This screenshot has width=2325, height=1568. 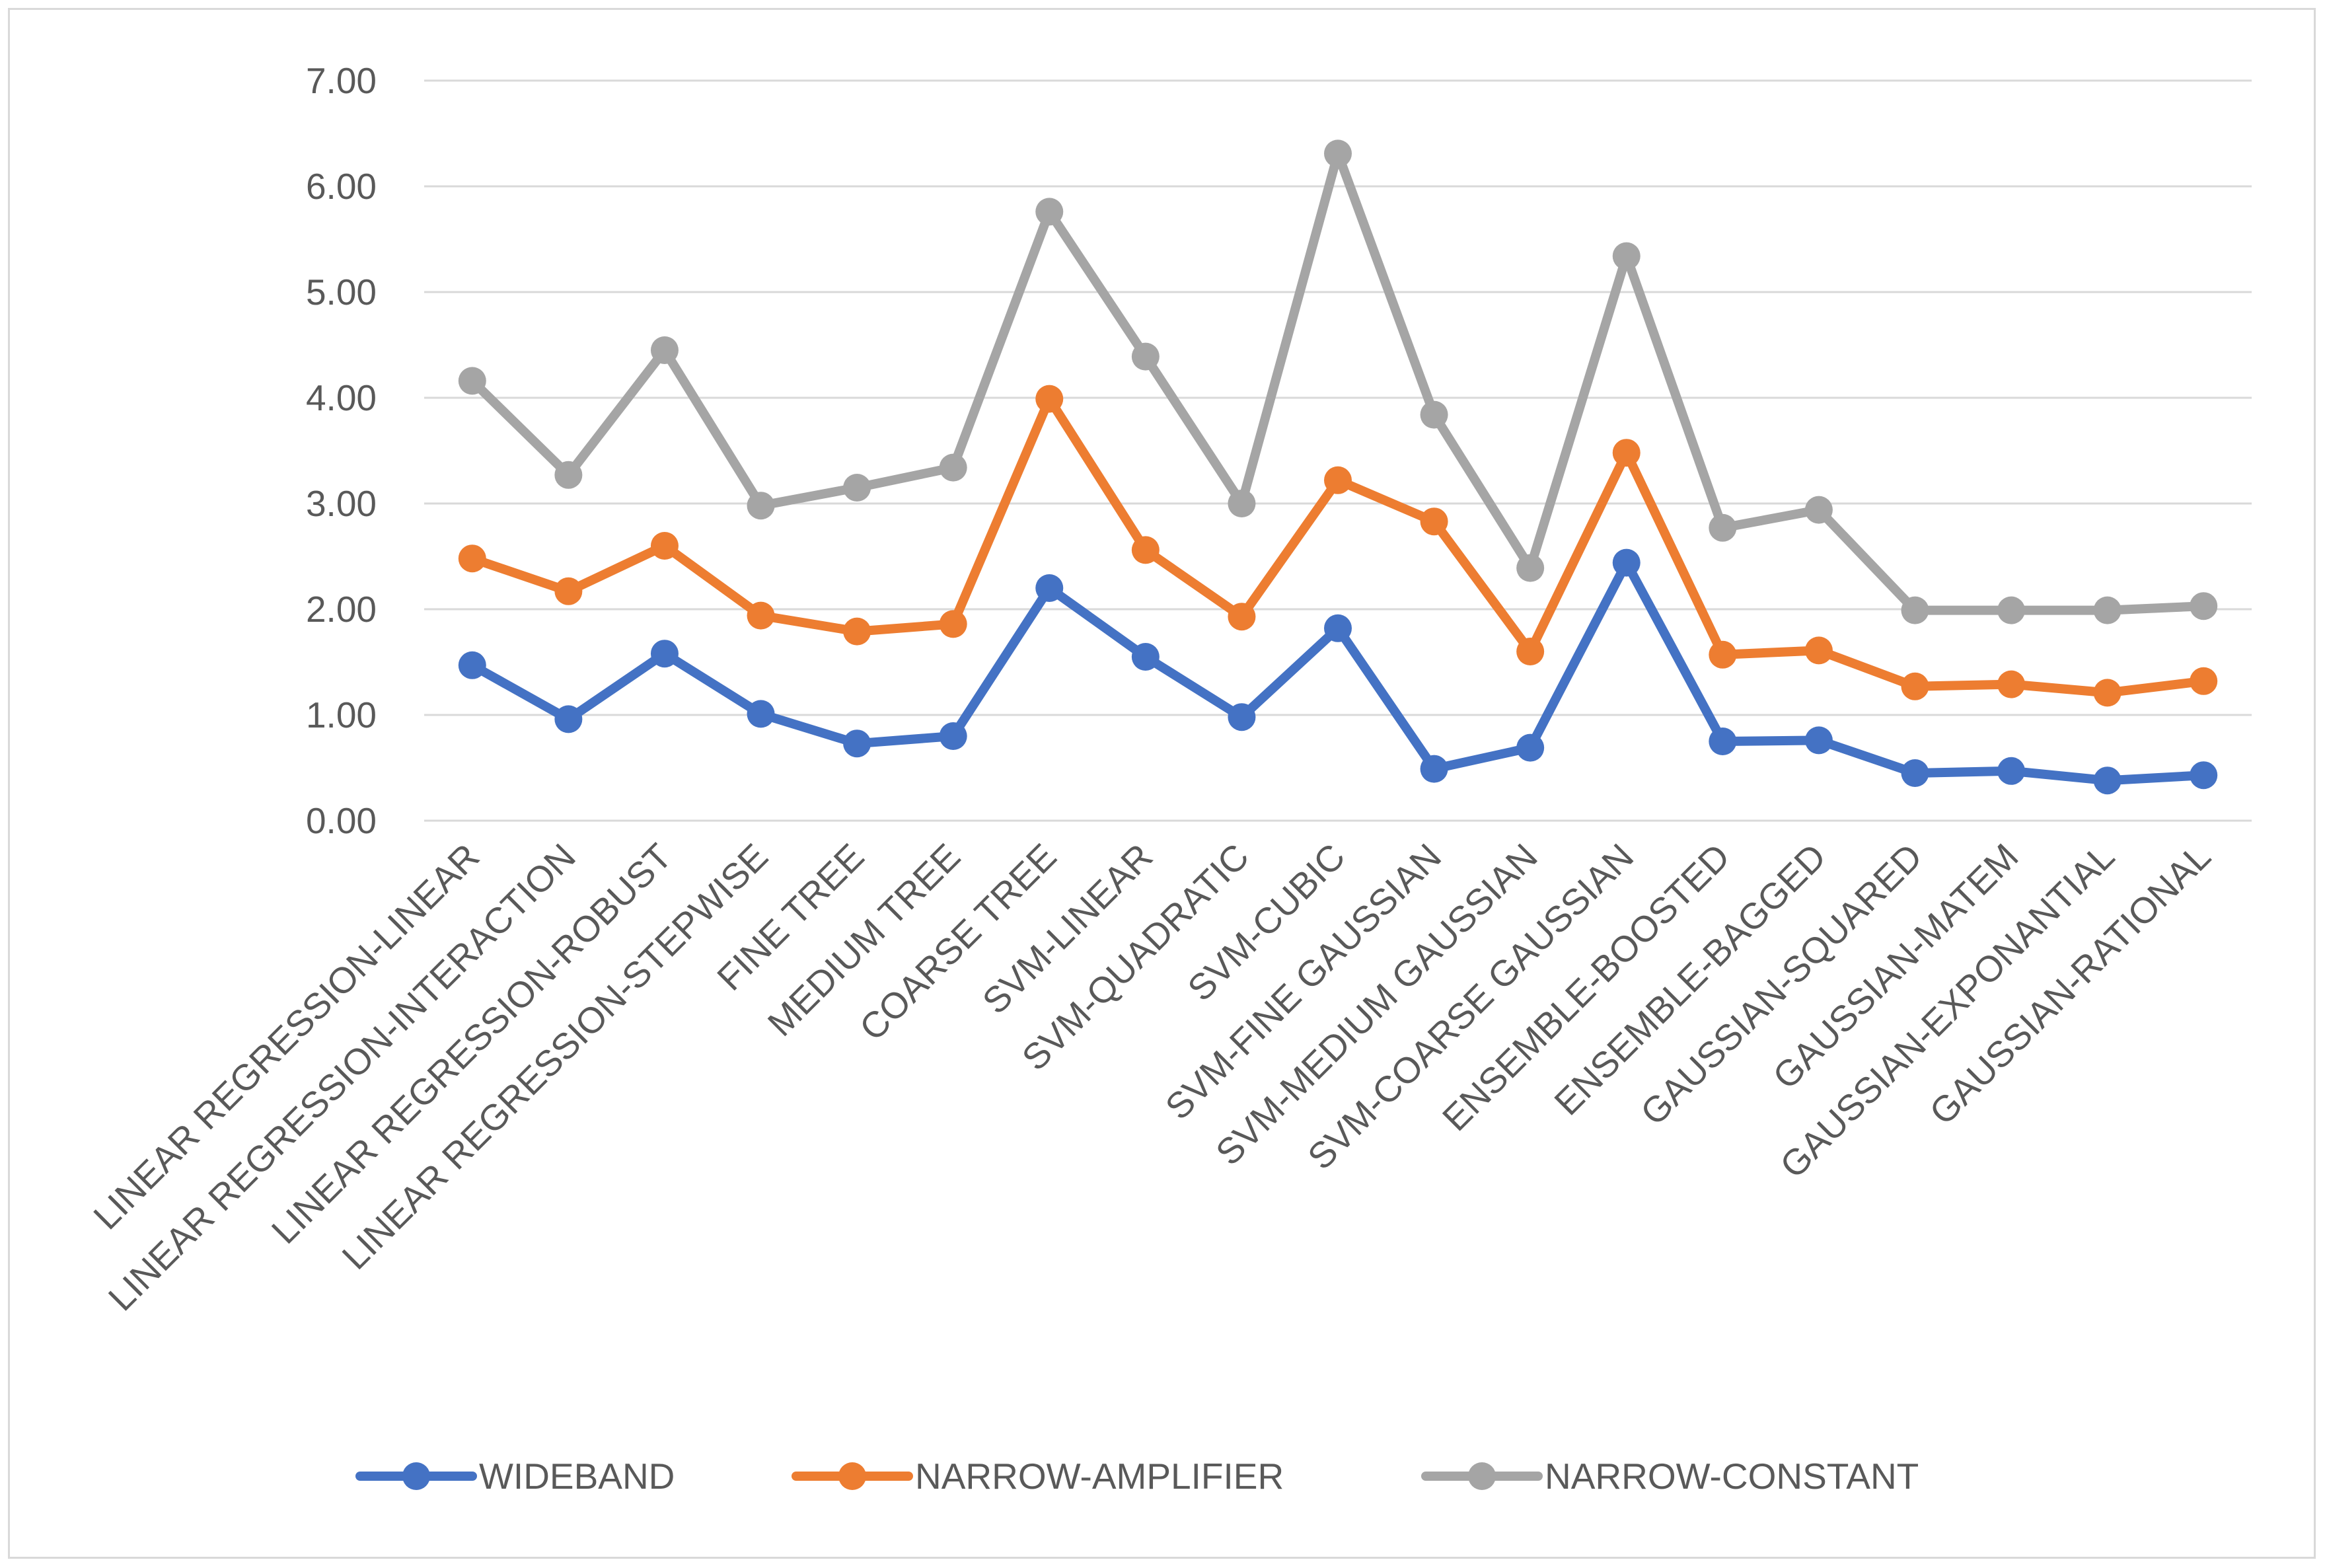 I want to click on y-tick-label: 1.00, so click(x=341, y=715).